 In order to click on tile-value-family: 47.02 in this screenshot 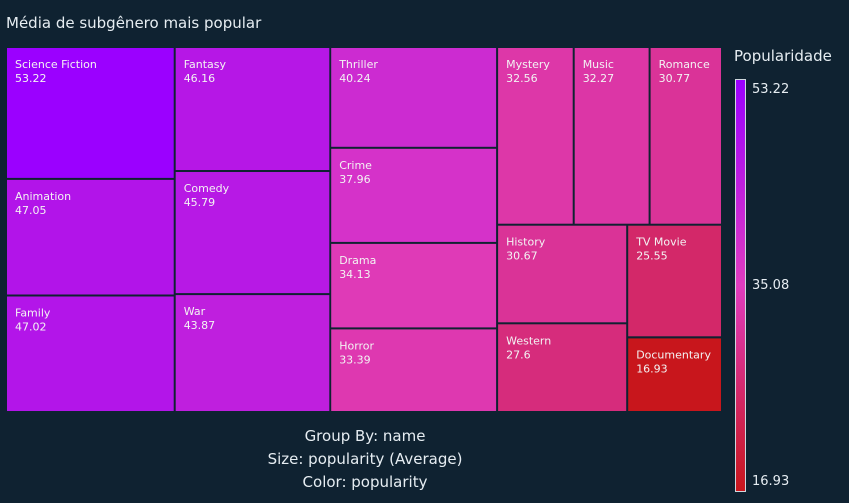, I will do `click(31, 327)`.